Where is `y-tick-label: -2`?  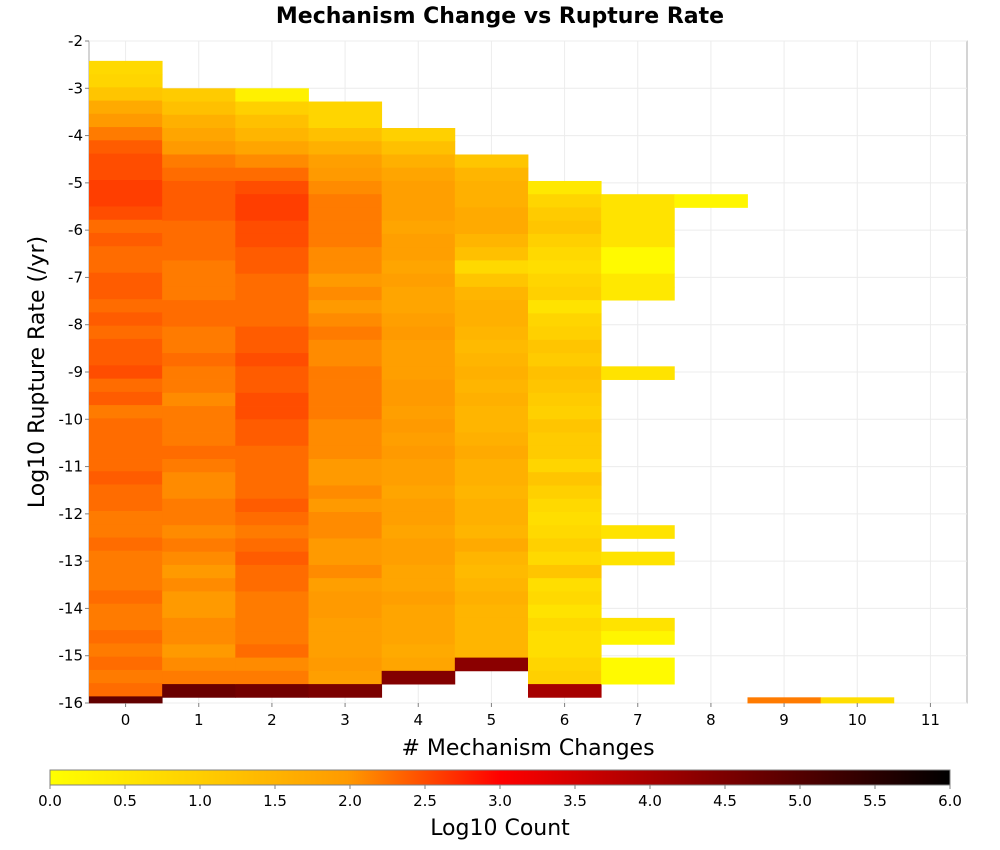 y-tick-label: -2 is located at coordinates (75, 41).